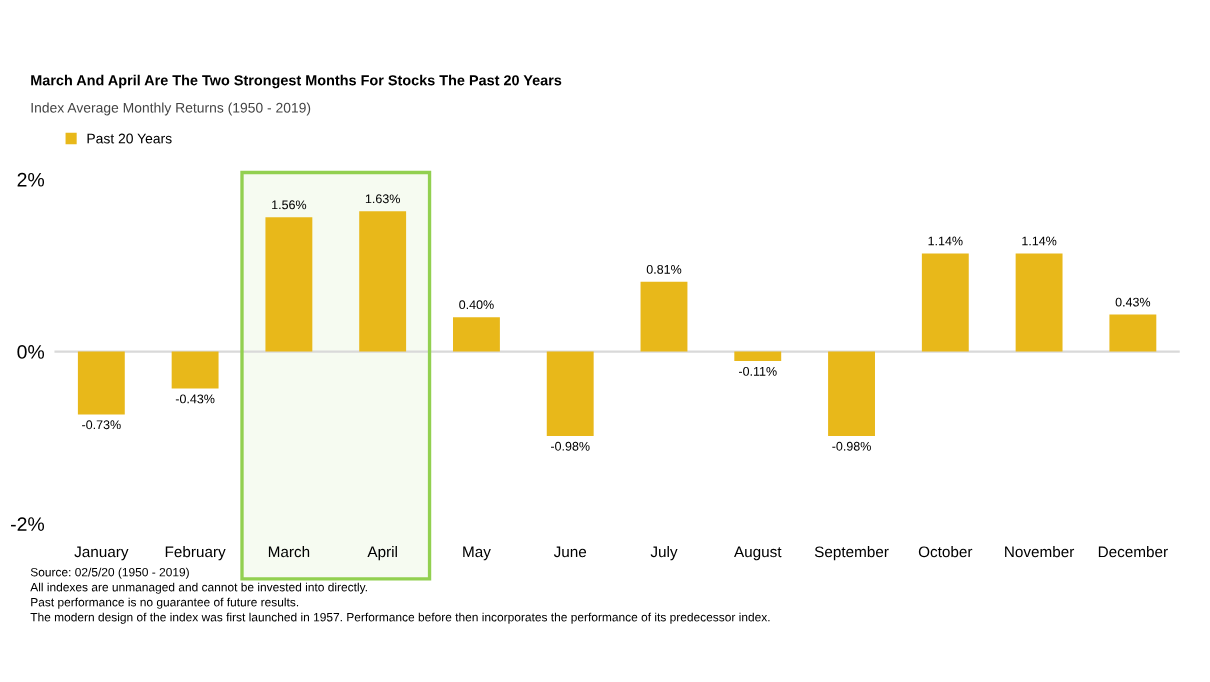 Image resolution: width=1210 pixels, height=682 pixels. What do you see at coordinates (31, 179) in the screenshot?
I see `y-tick-label: 2%` at bounding box center [31, 179].